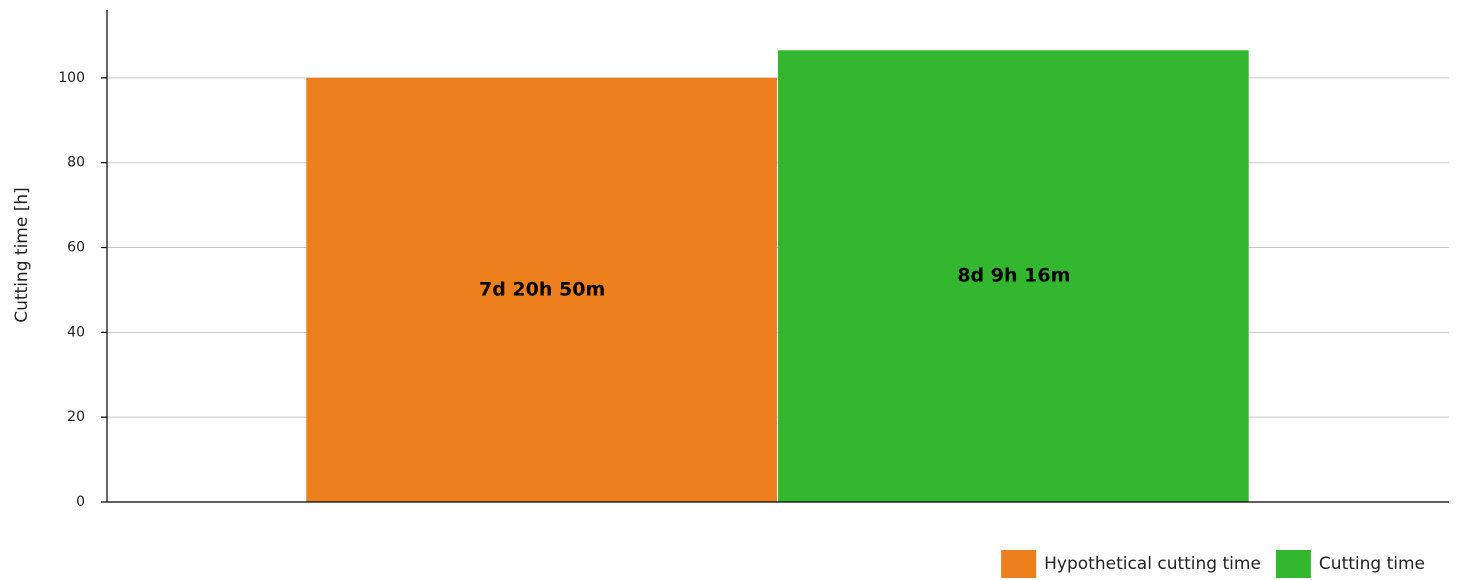 This screenshot has height=580, width=1459. I want to click on value-label: 7d 20h 50m, so click(542, 289).